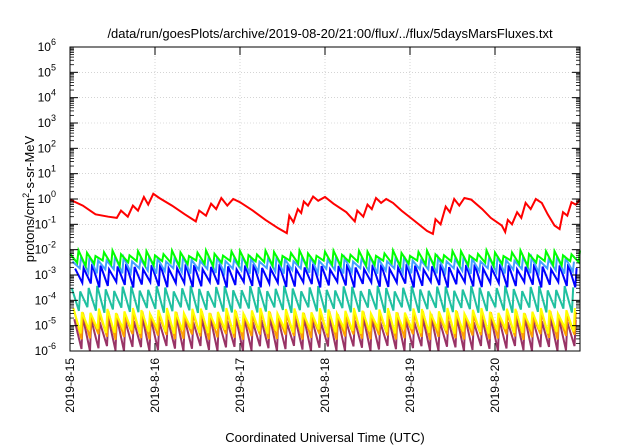  I want to click on x-tick-label: 2019-8-17, so click(240, 385).